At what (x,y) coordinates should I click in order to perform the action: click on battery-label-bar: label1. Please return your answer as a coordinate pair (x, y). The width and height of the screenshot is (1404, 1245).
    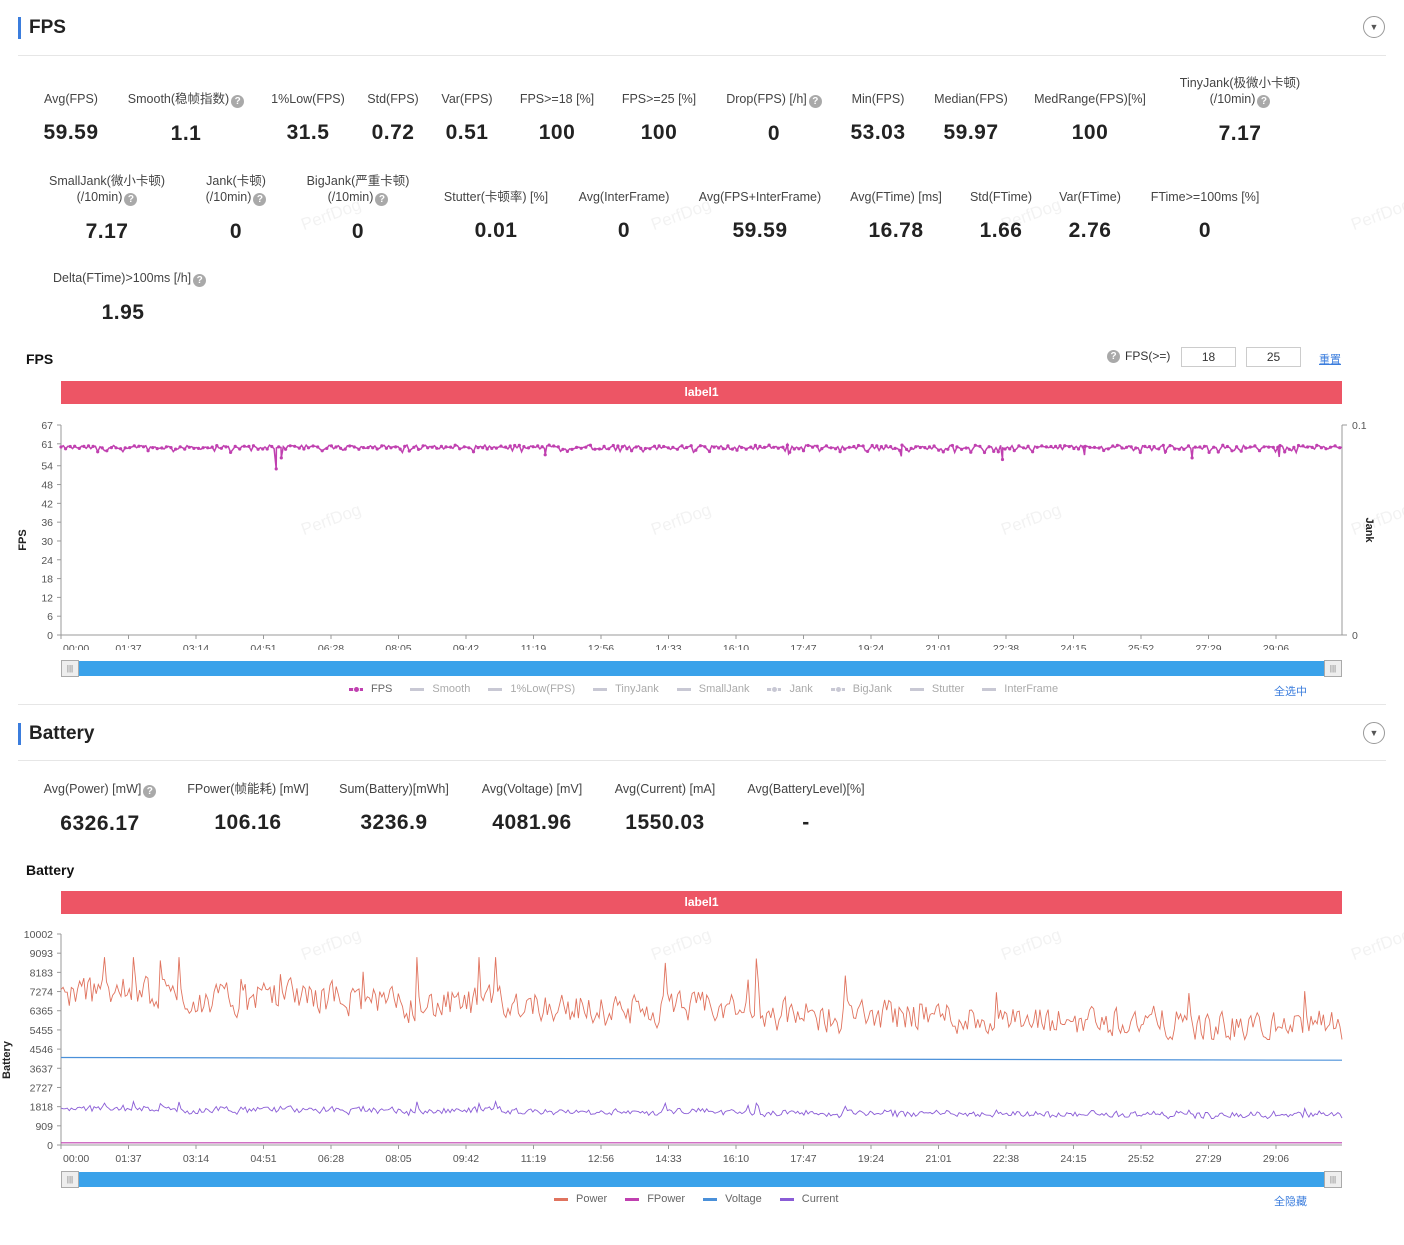
    Looking at the image, I should click on (701, 902).